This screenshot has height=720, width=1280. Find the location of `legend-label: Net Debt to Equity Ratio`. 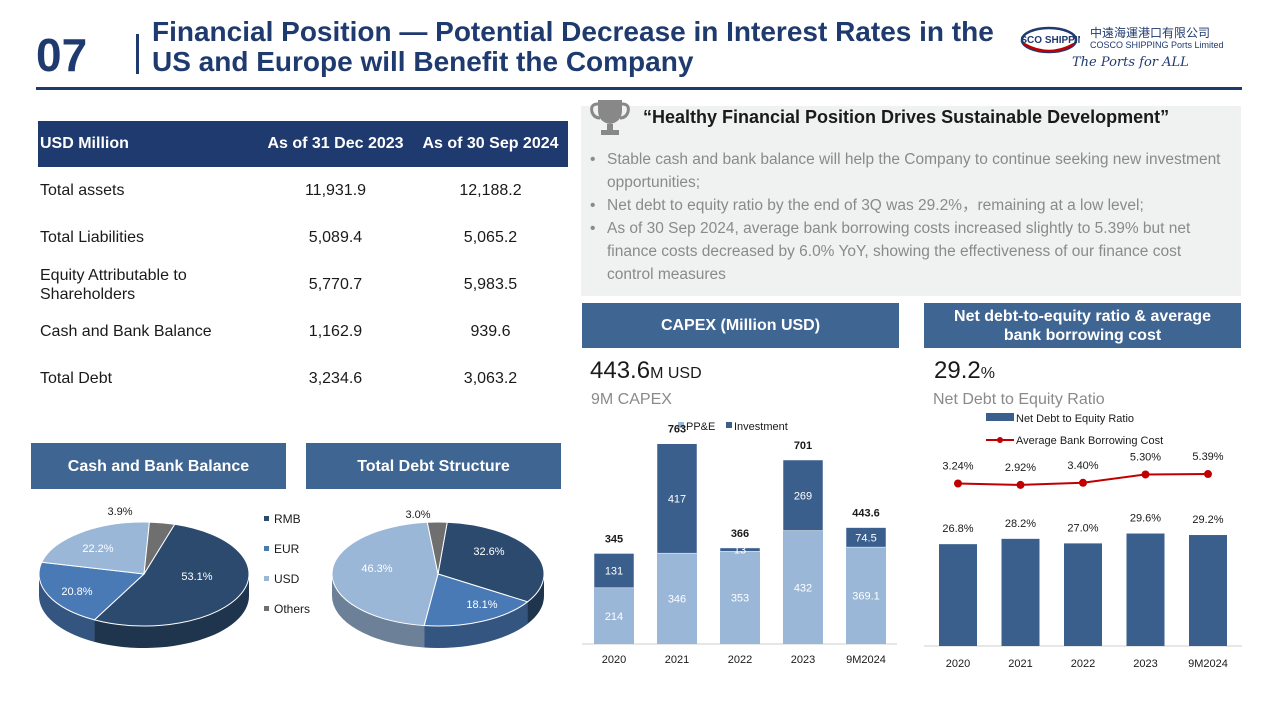

legend-label: Net Debt to Equity Ratio is located at coordinates (1075, 419).